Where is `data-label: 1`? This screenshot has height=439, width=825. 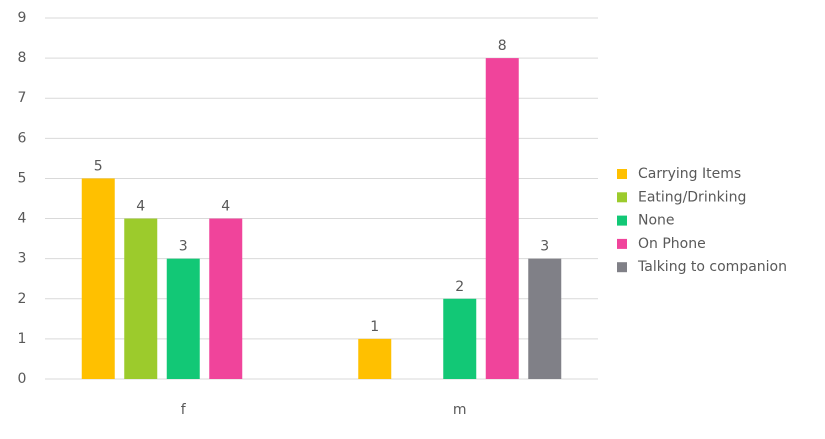 data-label: 1 is located at coordinates (374, 327).